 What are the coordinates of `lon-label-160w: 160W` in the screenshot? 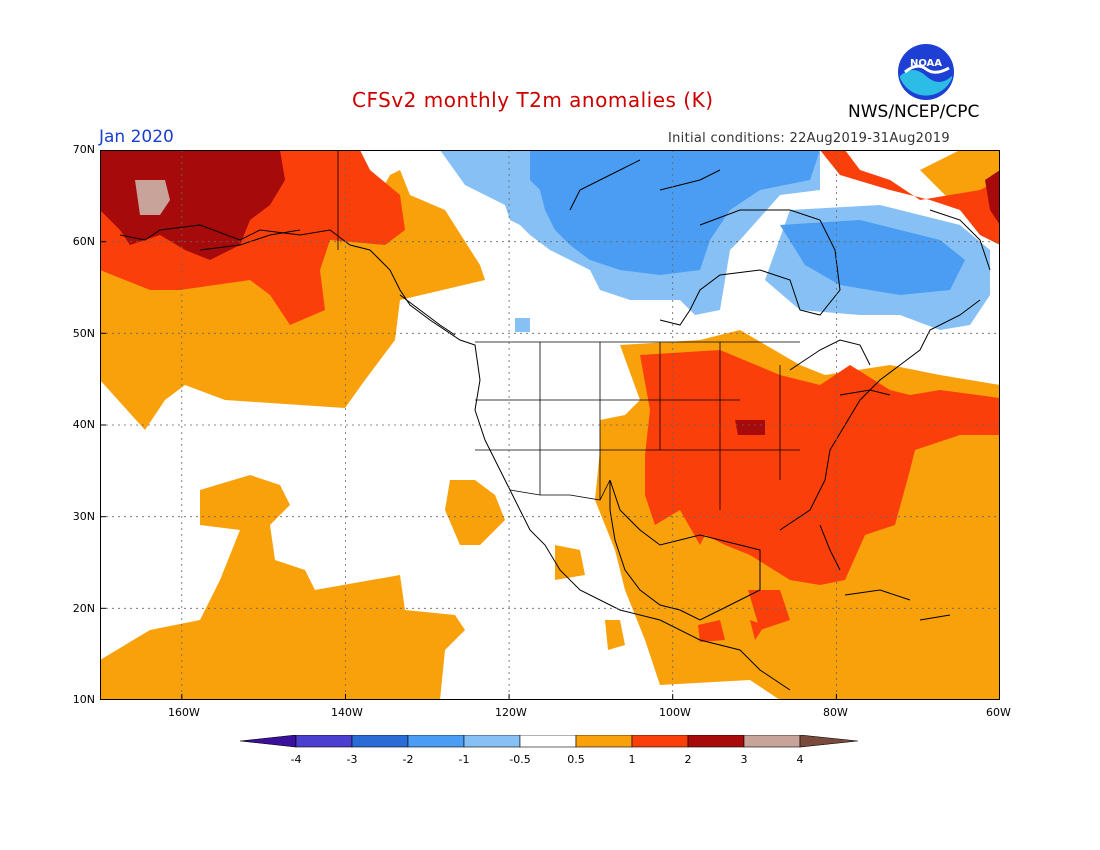 It's located at (184, 712).